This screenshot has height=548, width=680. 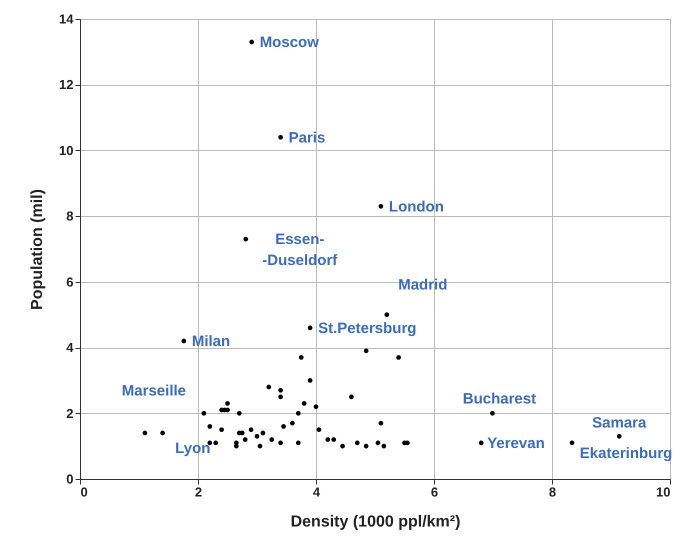 I want to click on annotation: Samara, so click(x=620, y=423).